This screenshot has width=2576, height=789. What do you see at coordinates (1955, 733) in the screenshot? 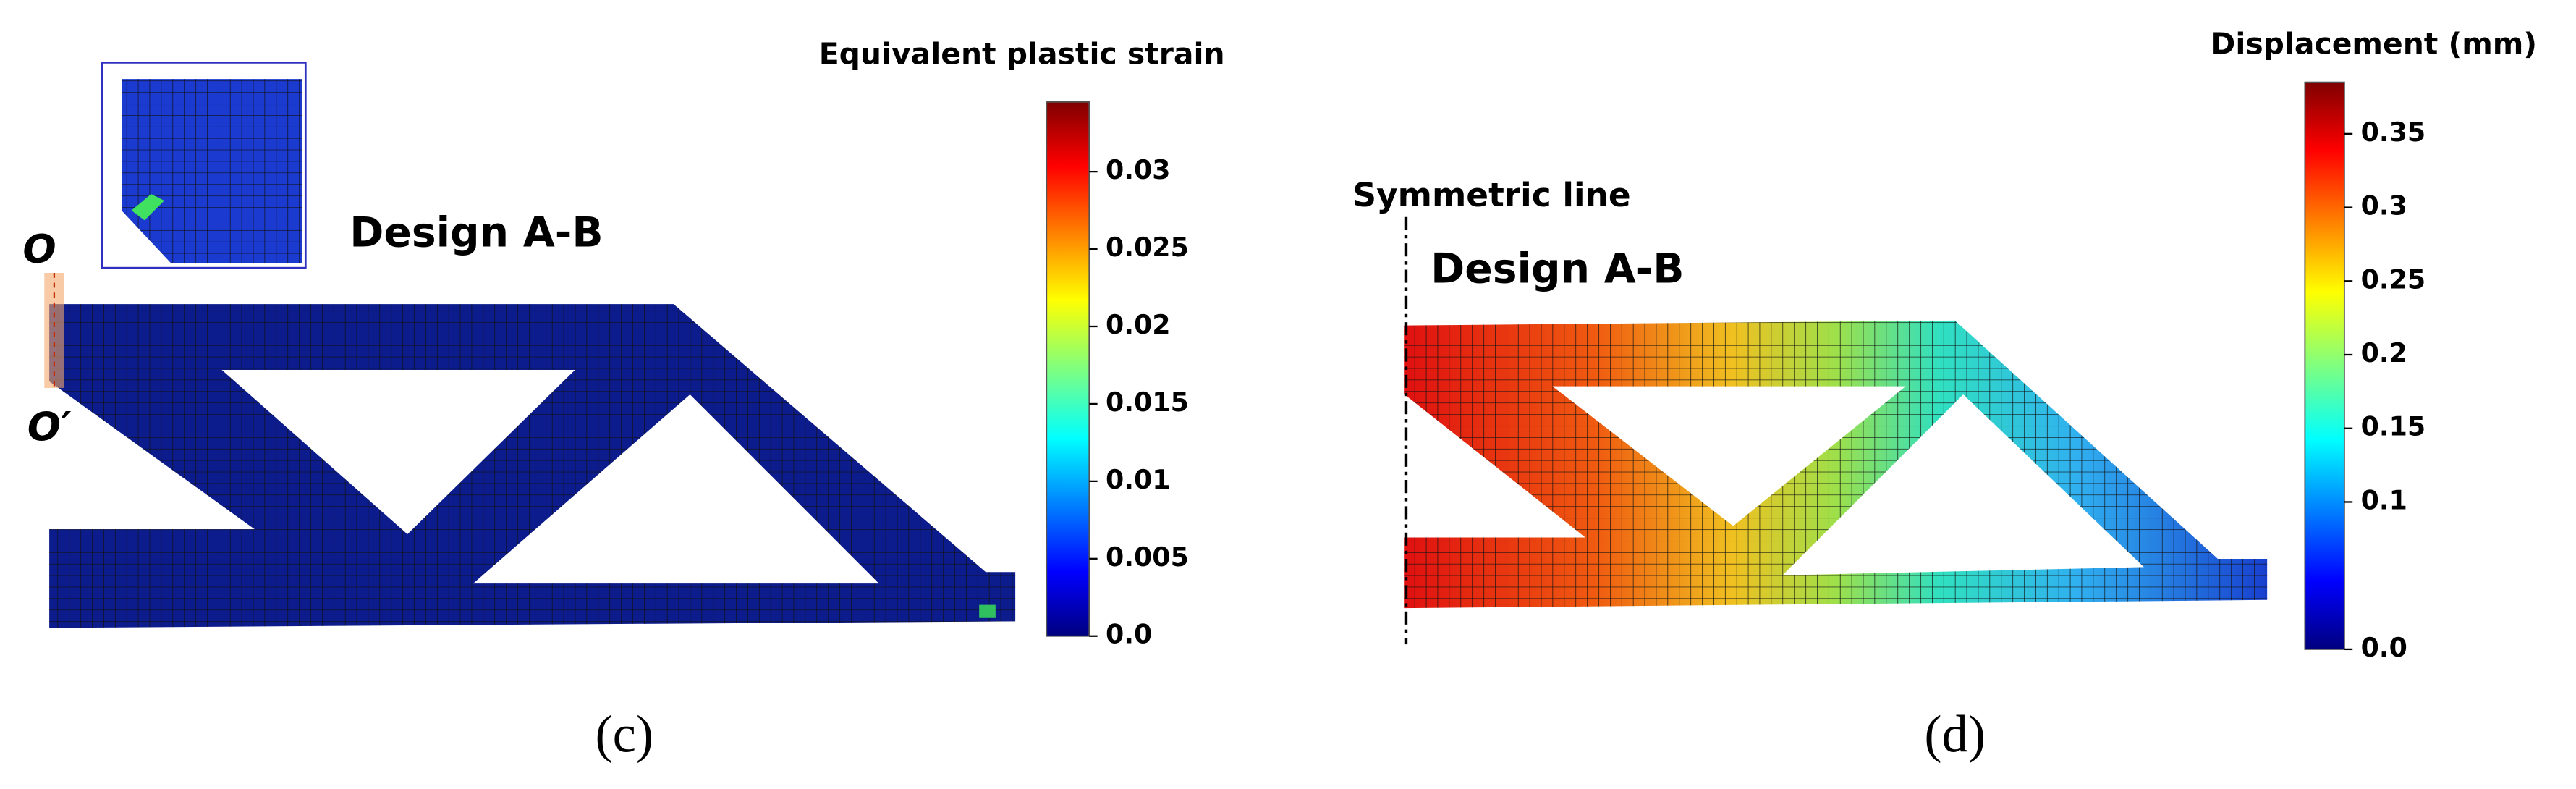
I see `panel-label: (d)` at bounding box center [1955, 733].